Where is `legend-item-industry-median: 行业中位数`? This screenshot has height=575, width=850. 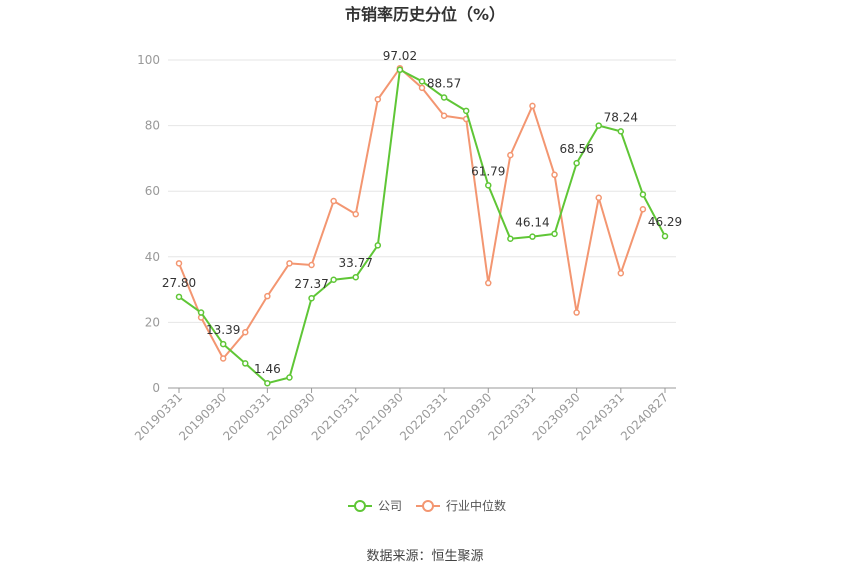 legend-item-industry-median: 行业中位数 is located at coordinates (461, 505).